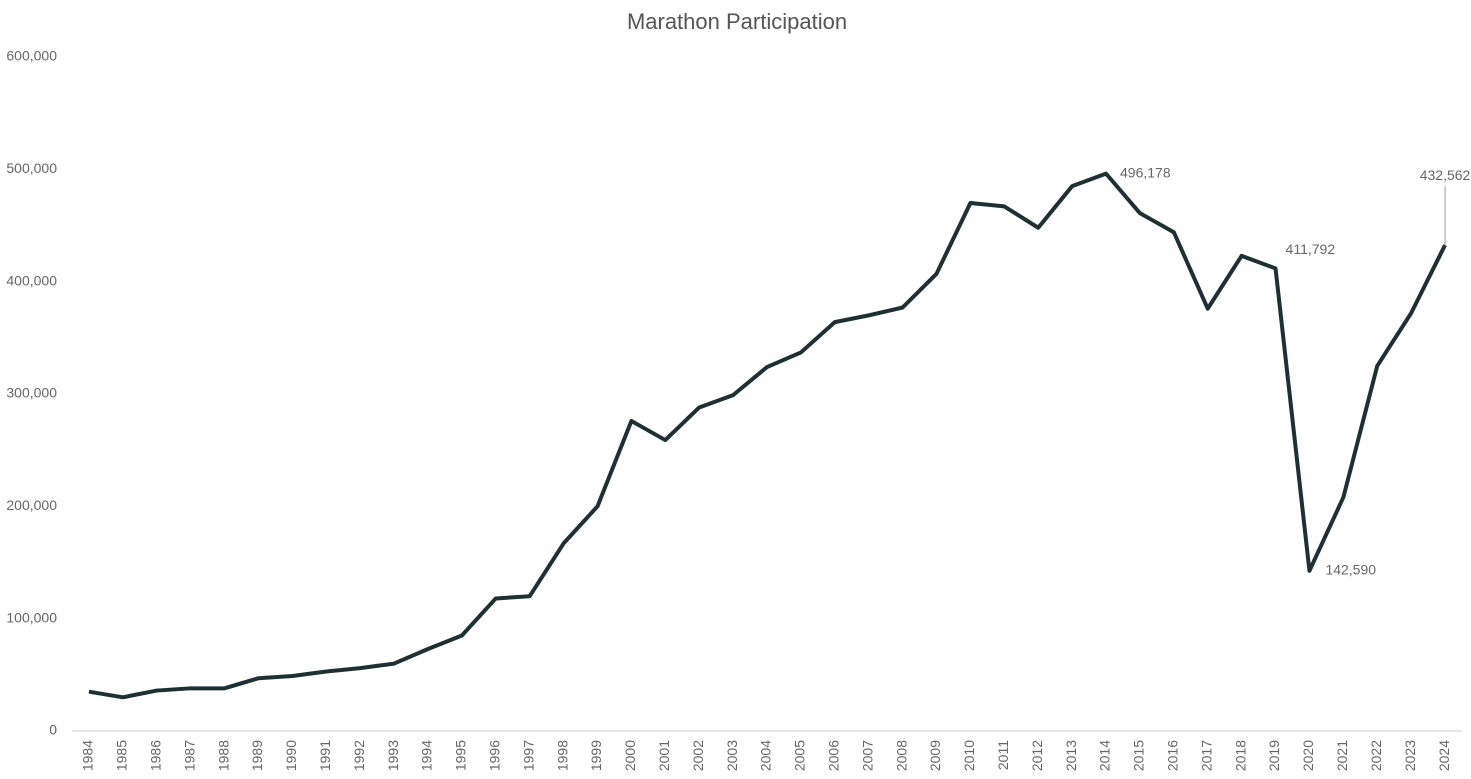 This screenshot has height=779, width=1471. I want to click on x-tick-label: 2008, so click(901, 755).